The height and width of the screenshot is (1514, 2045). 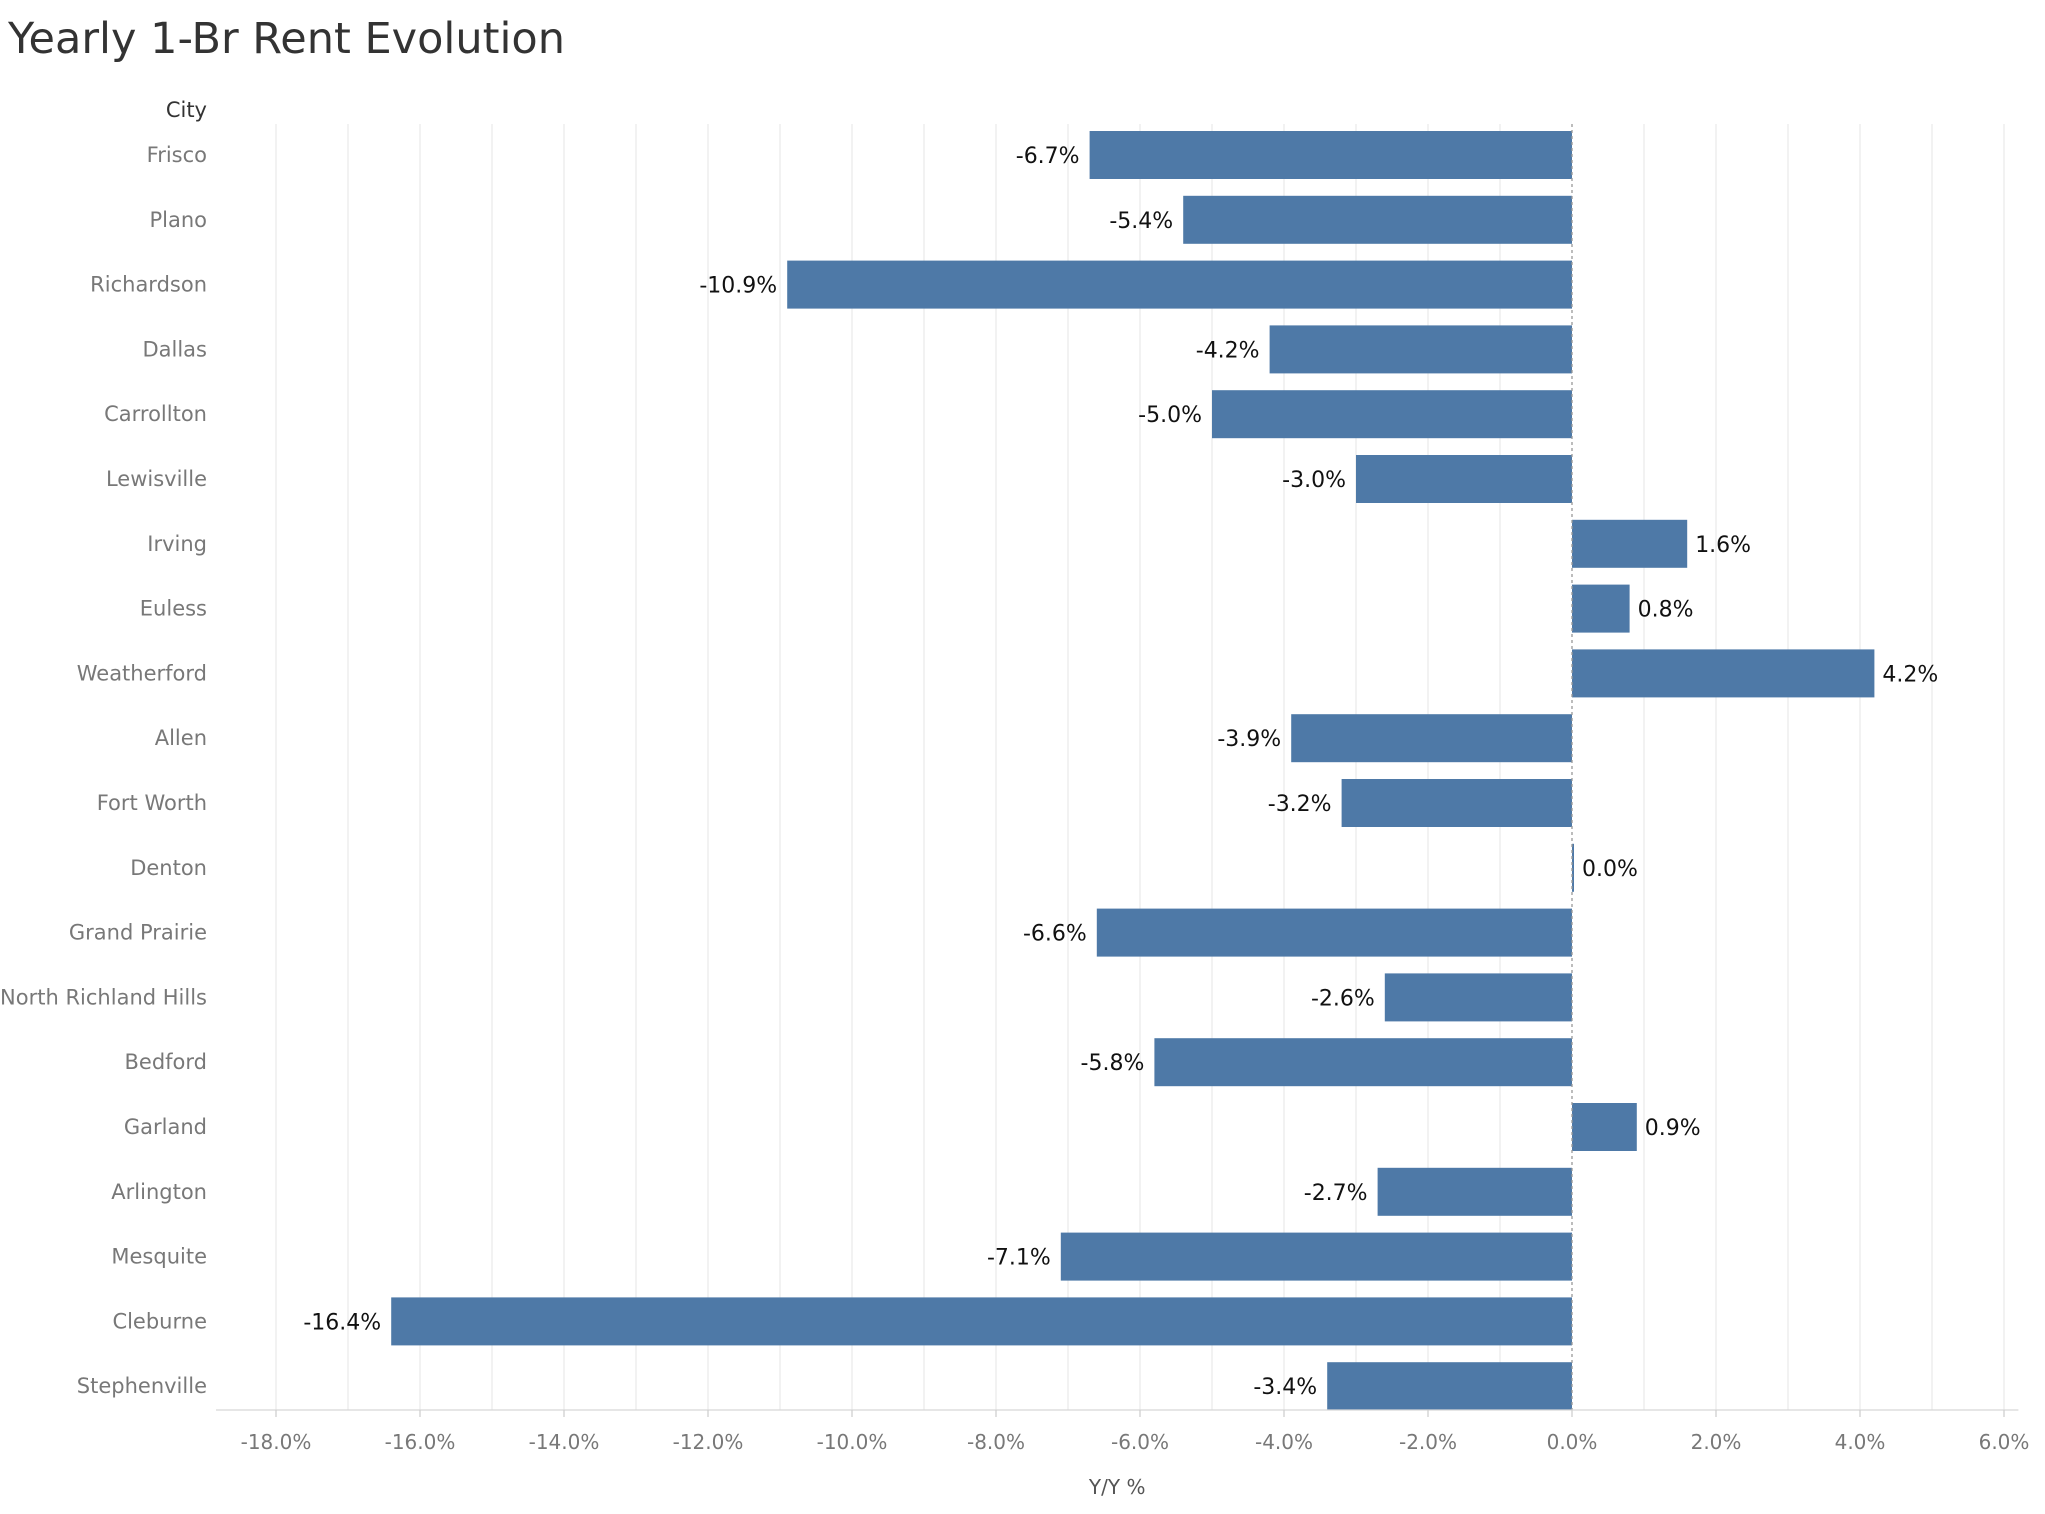 I want to click on x-tick-label: 2.0%, so click(x=1716, y=1442).